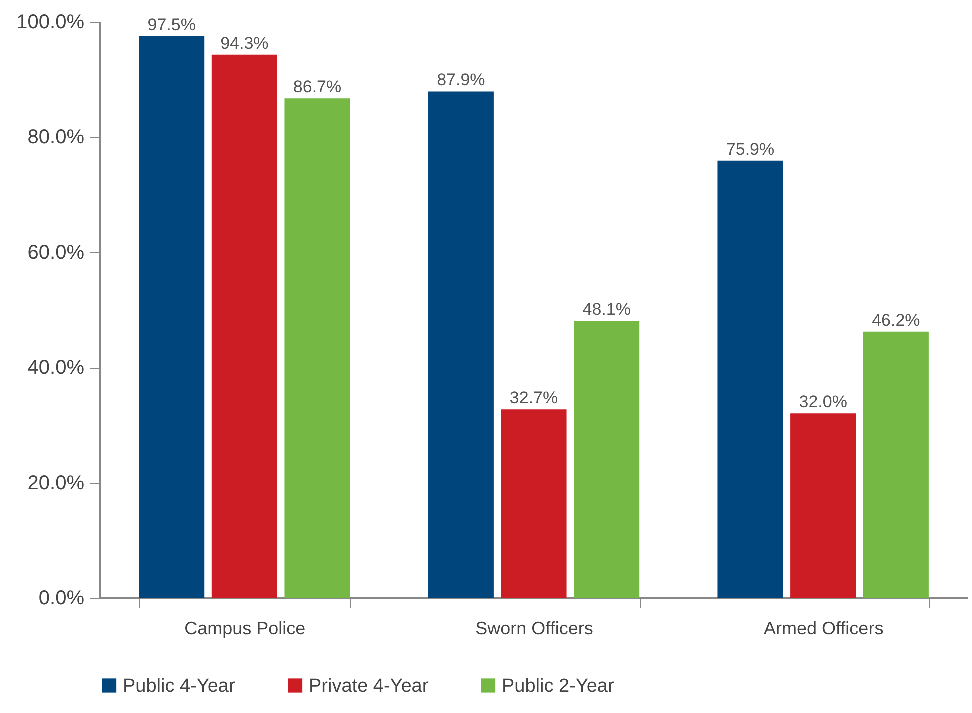 Image resolution: width=972 pixels, height=713 pixels. Describe the element at coordinates (535, 628) in the screenshot. I see `x-tick-label: Sworn Officers` at that location.